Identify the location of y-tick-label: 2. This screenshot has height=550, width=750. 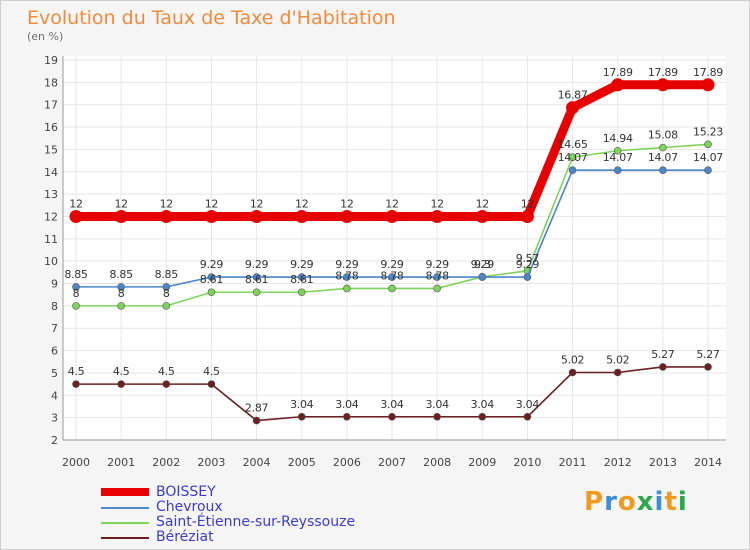
(54, 440).